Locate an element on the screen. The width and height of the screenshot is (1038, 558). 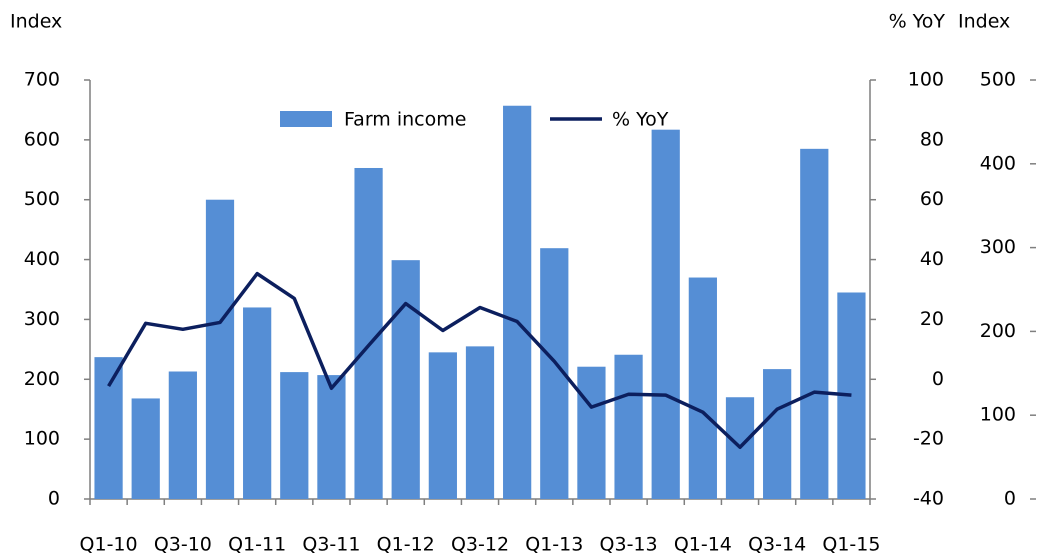
y2-tick-label: 80 is located at coordinates (932, 139).